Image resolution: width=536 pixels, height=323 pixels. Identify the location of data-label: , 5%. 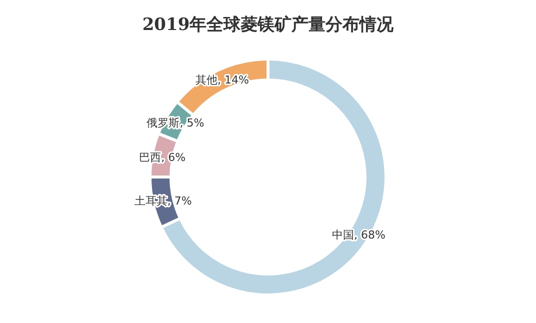
(192, 123).